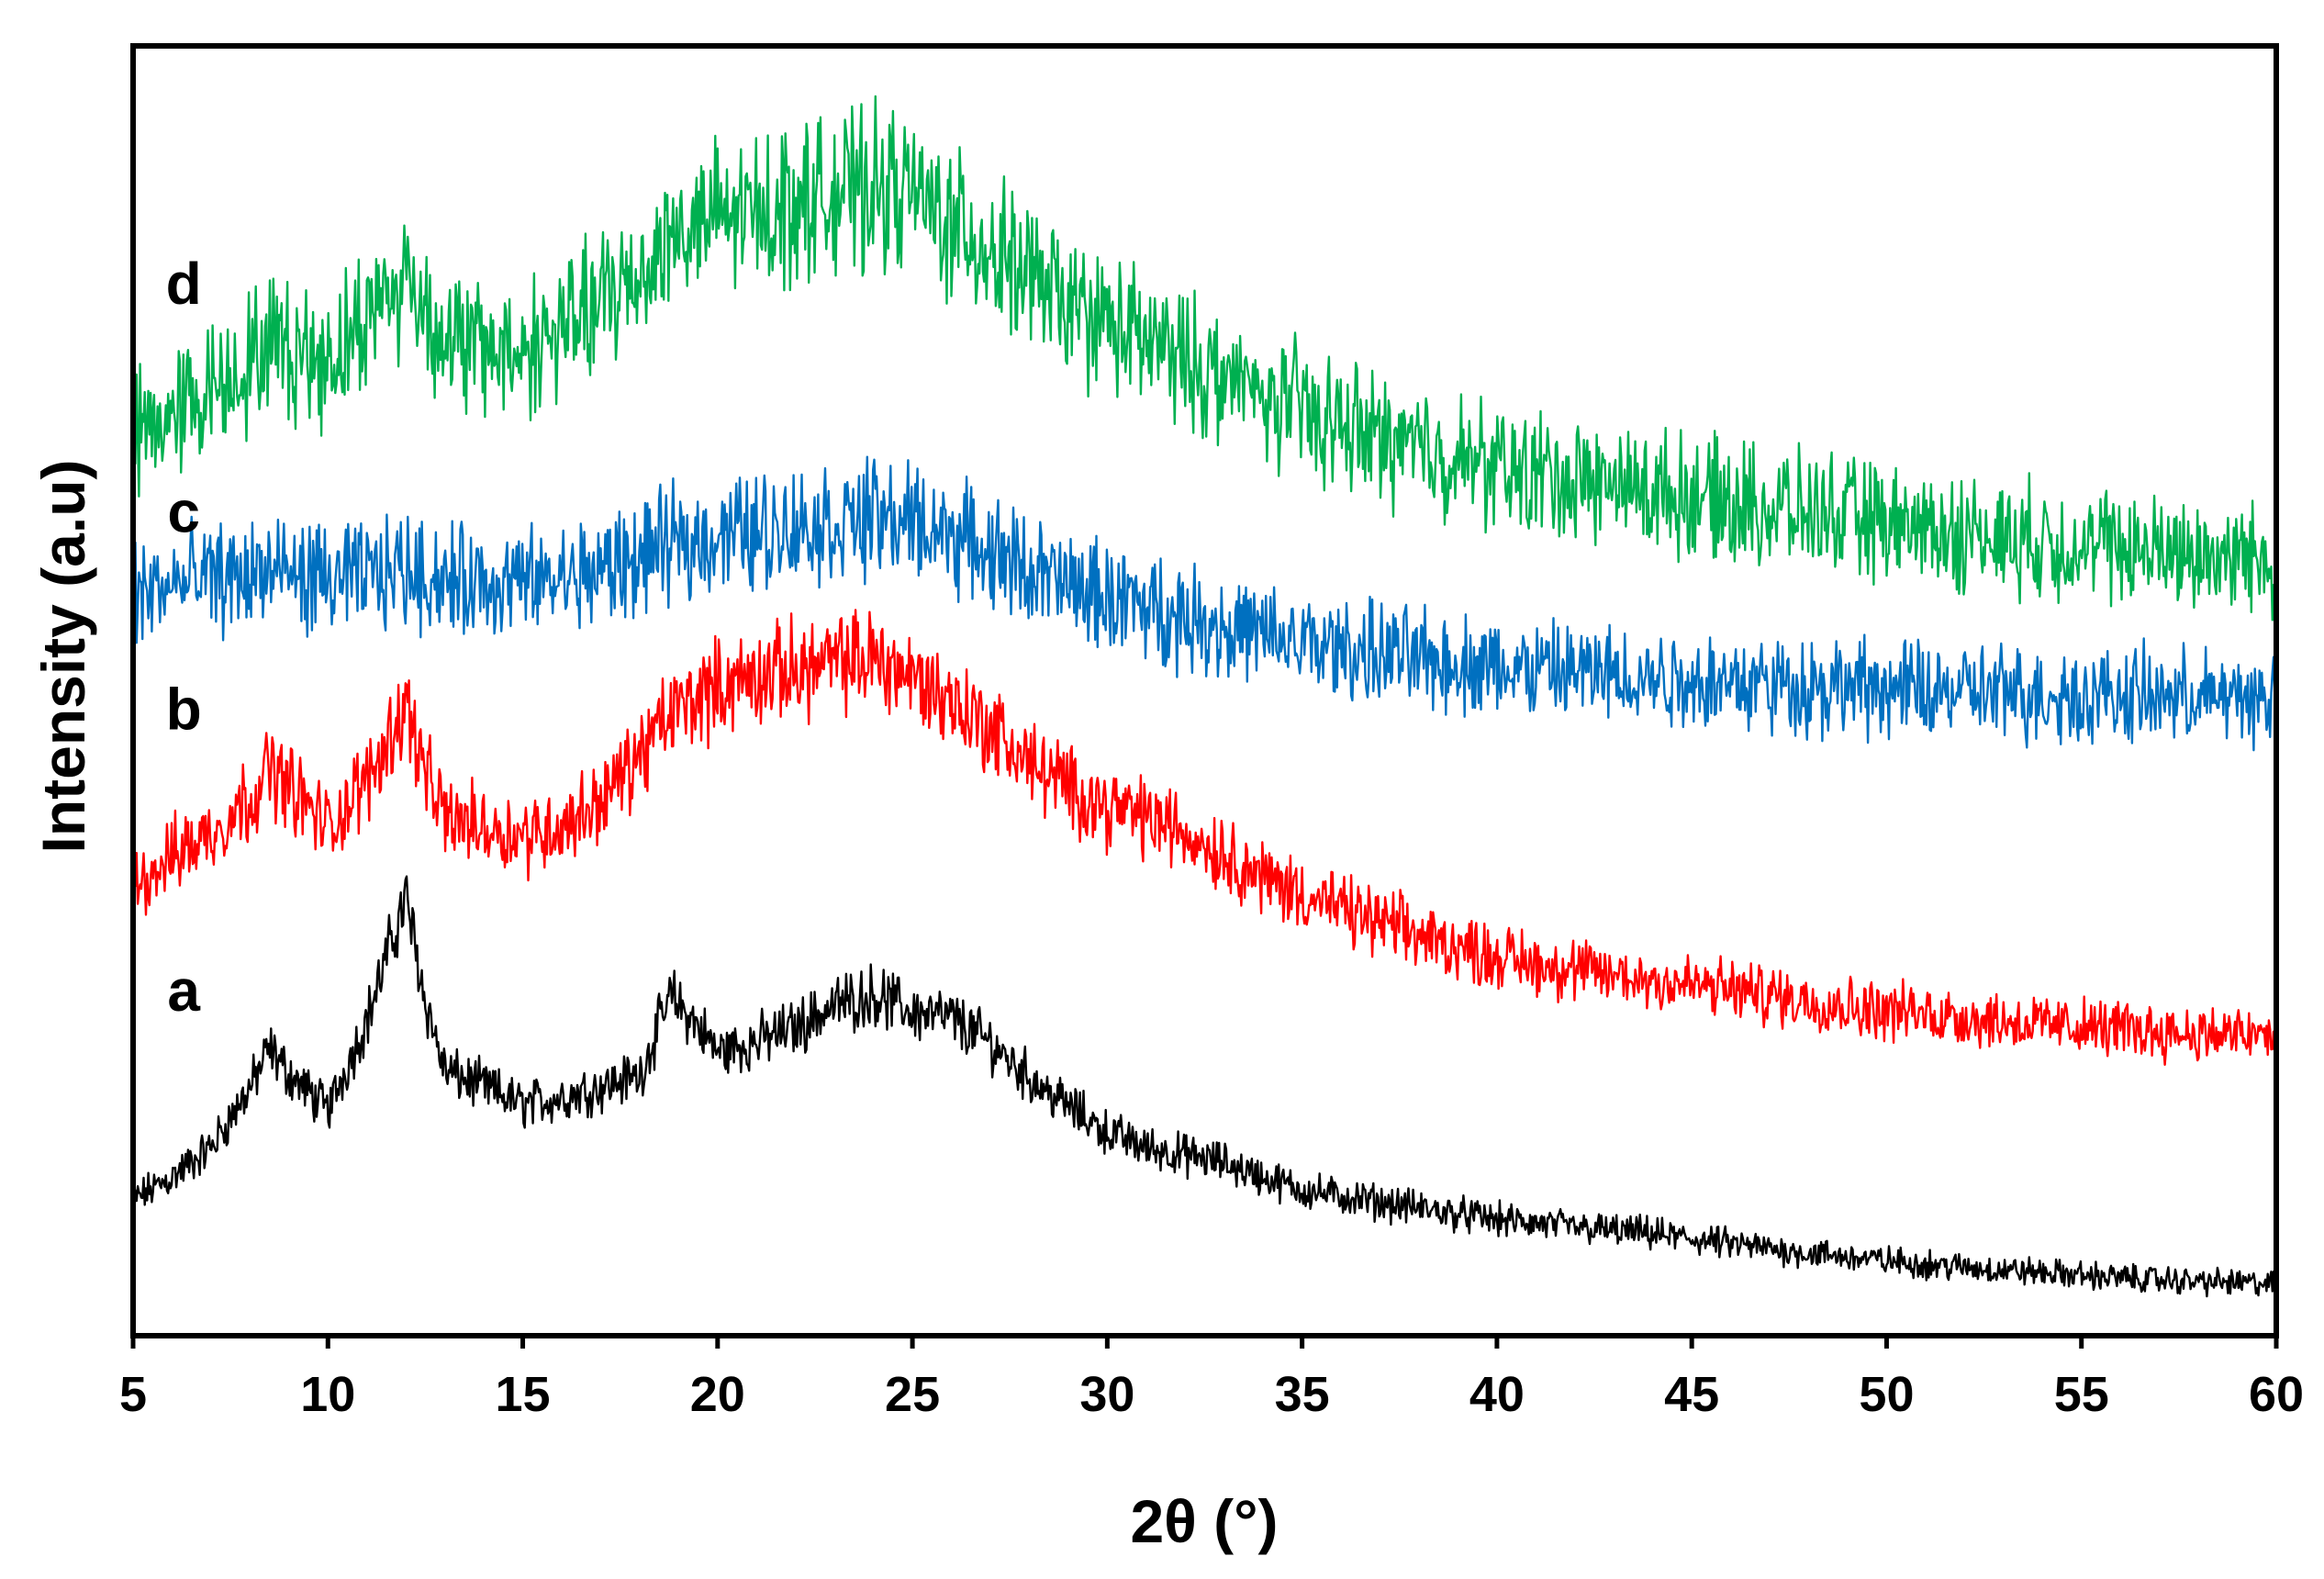 The image size is (2324, 1579). What do you see at coordinates (183, 990) in the screenshot?
I see `series-label-a: a` at bounding box center [183, 990].